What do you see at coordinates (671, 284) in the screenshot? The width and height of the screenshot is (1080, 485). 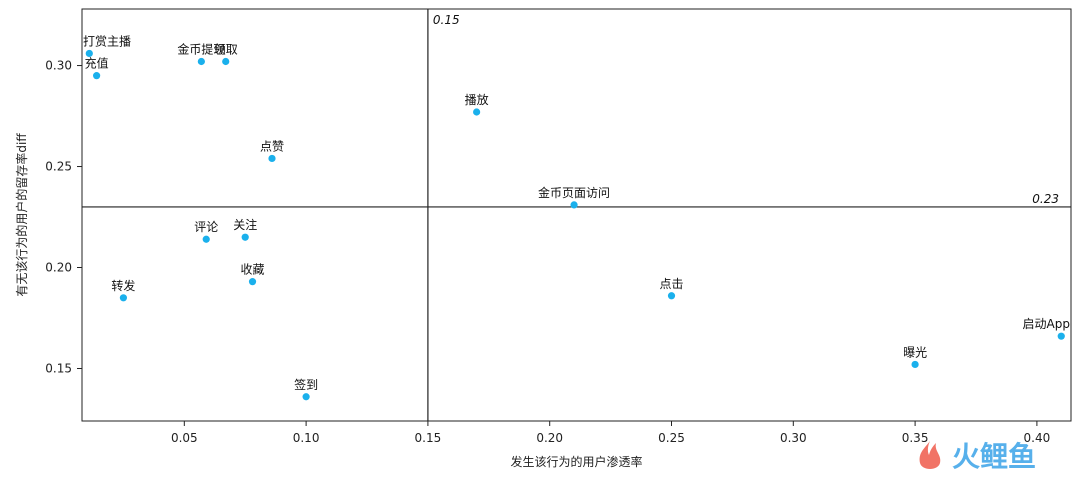 I see `data-label: 点击` at bounding box center [671, 284].